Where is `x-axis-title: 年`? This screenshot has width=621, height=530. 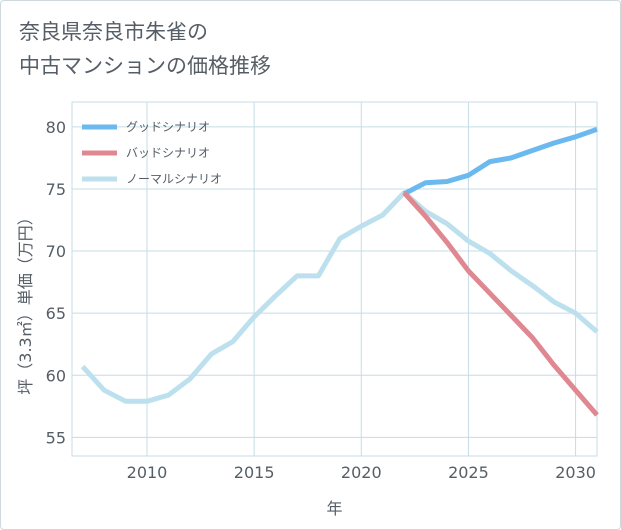 x-axis-title: 年 is located at coordinates (334, 508).